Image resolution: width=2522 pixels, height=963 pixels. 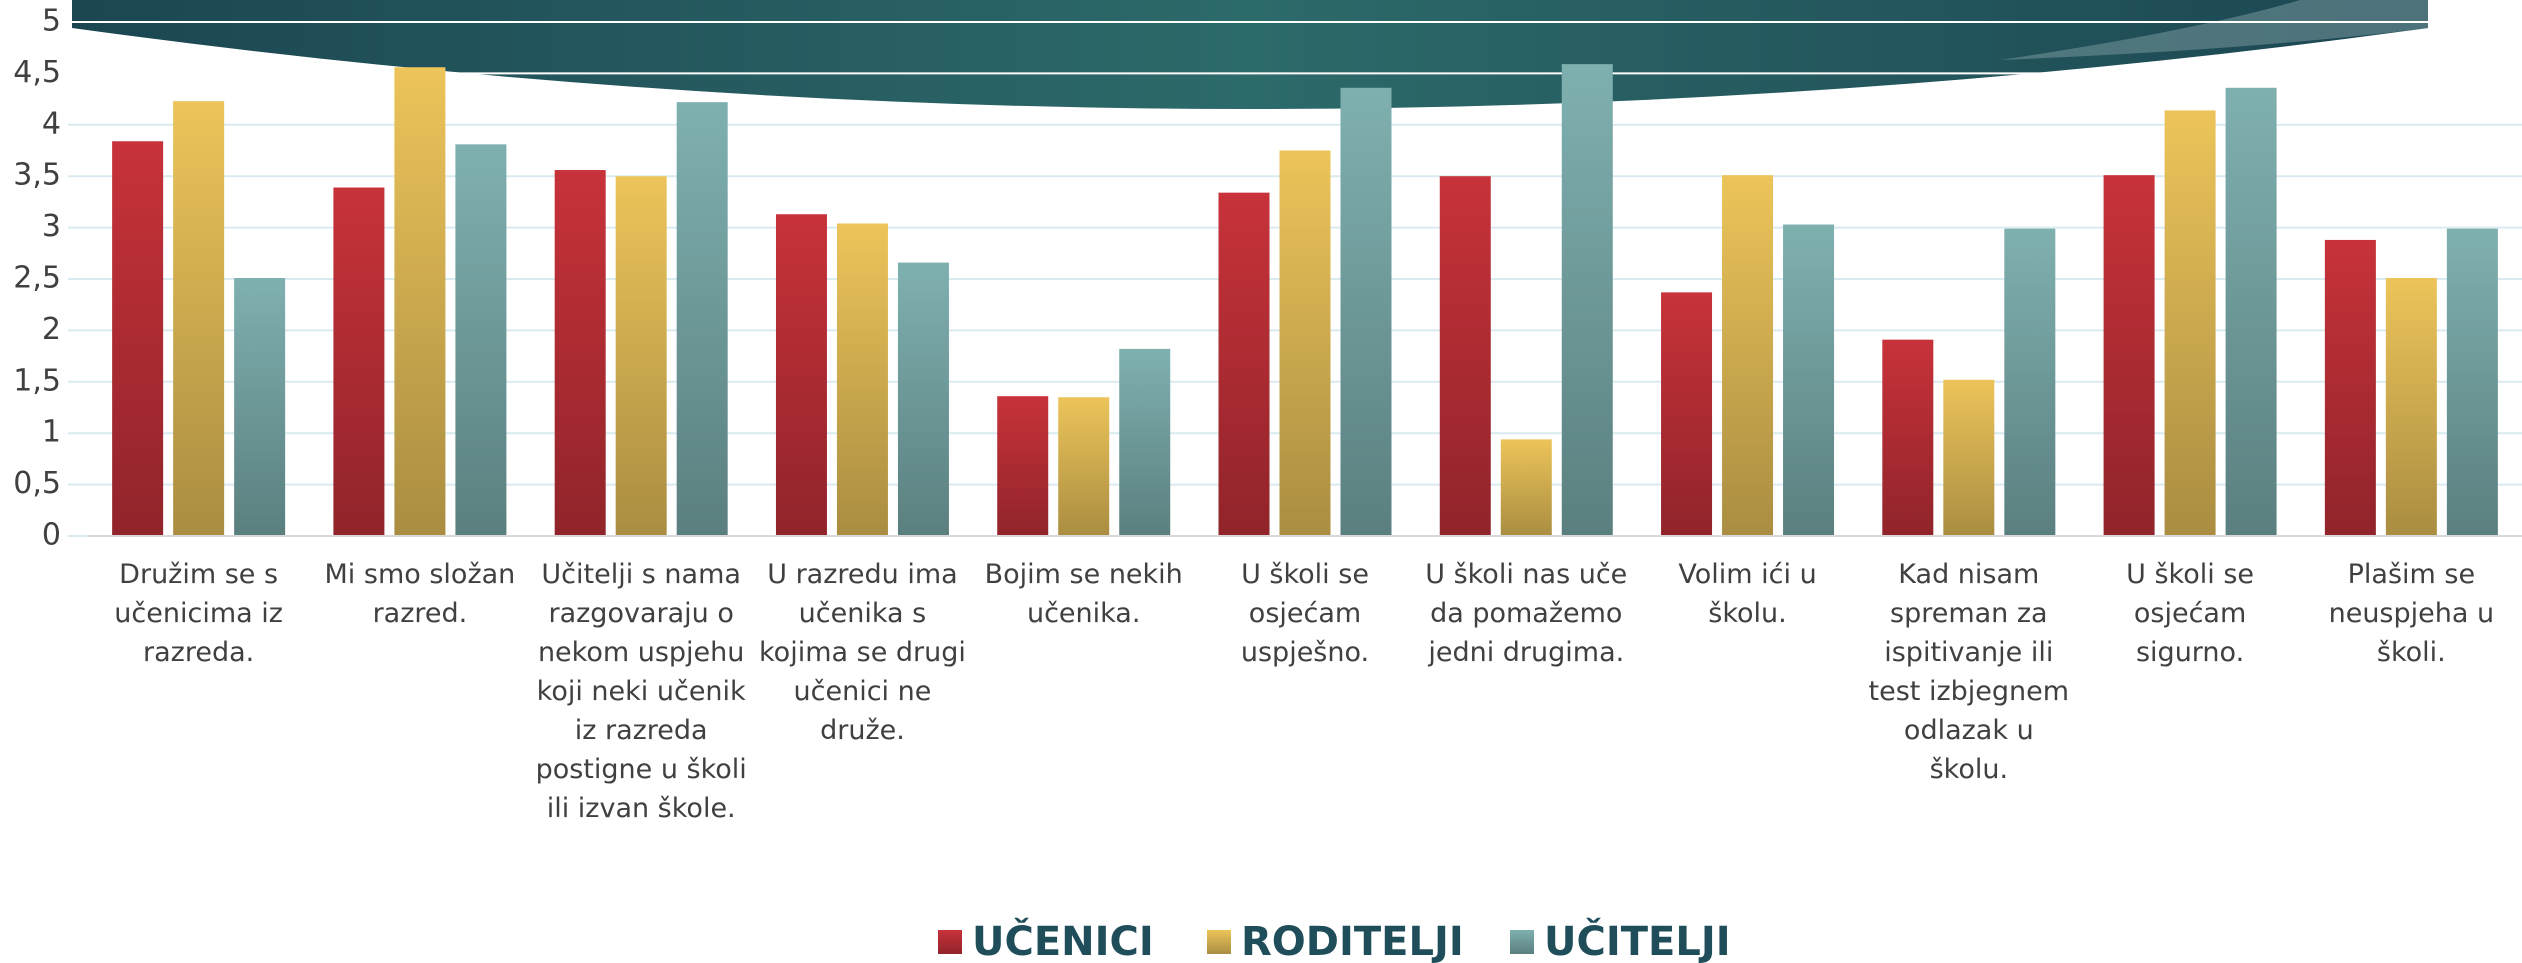 What do you see at coordinates (51, 329) in the screenshot?
I see `y-tick-label: 2` at bounding box center [51, 329].